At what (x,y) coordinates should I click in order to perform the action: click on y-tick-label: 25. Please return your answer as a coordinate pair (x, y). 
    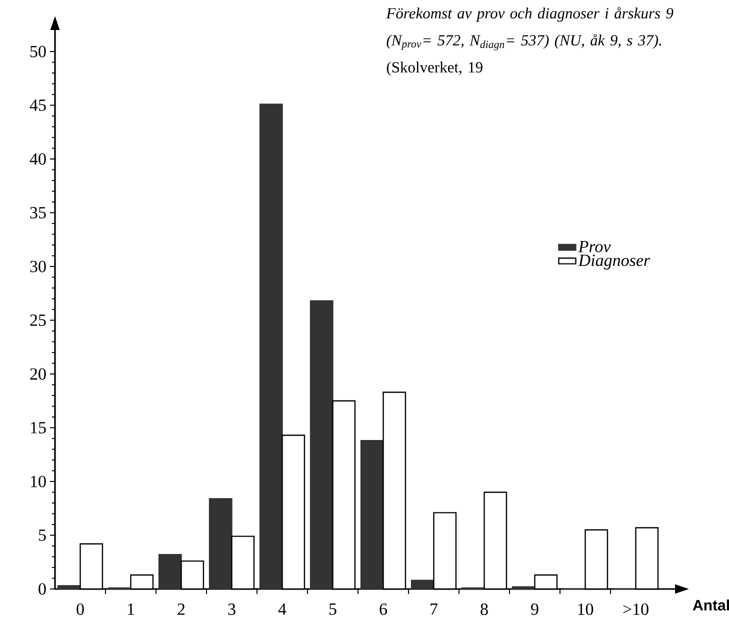
    Looking at the image, I should click on (38, 320).